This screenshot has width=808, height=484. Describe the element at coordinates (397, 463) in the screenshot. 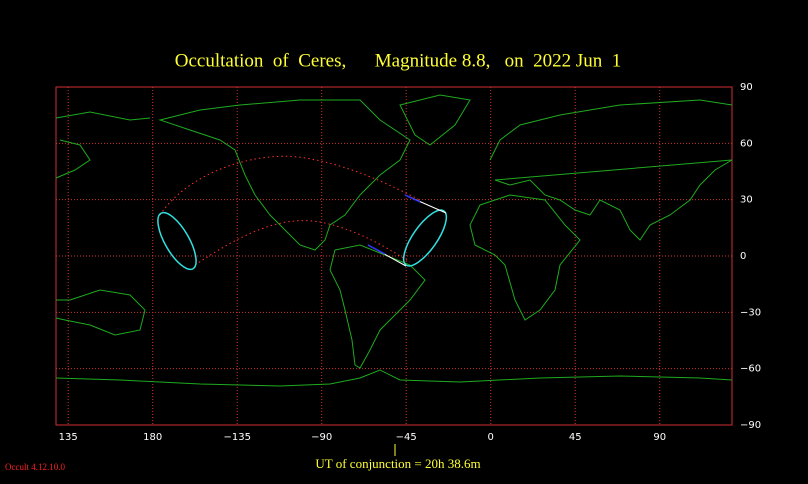

I see `conjunction-label: UT of conjunction = 20h 38.6m` at that location.